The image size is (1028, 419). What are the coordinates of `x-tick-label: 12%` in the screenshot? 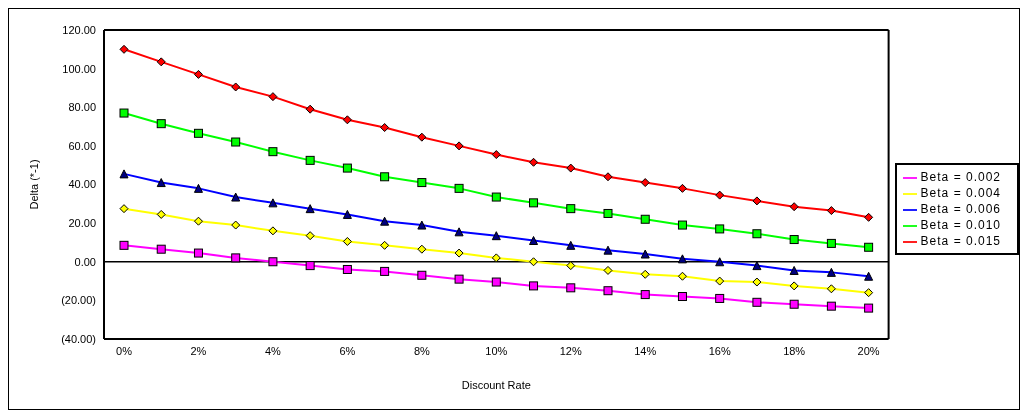 It's located at (570, 350).